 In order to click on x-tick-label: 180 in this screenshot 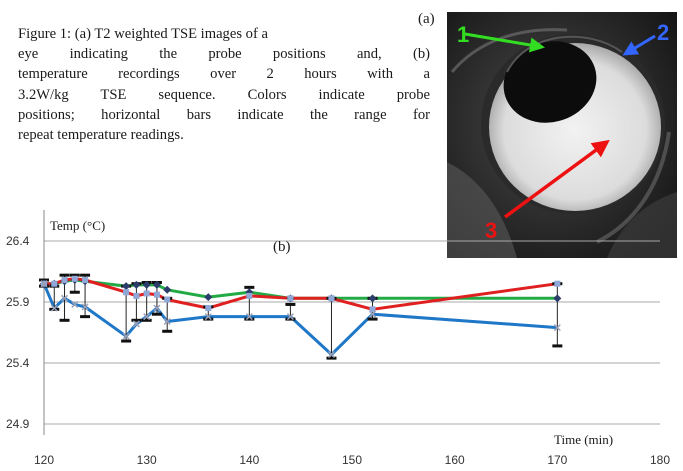, I will do `click(660, 460)`.